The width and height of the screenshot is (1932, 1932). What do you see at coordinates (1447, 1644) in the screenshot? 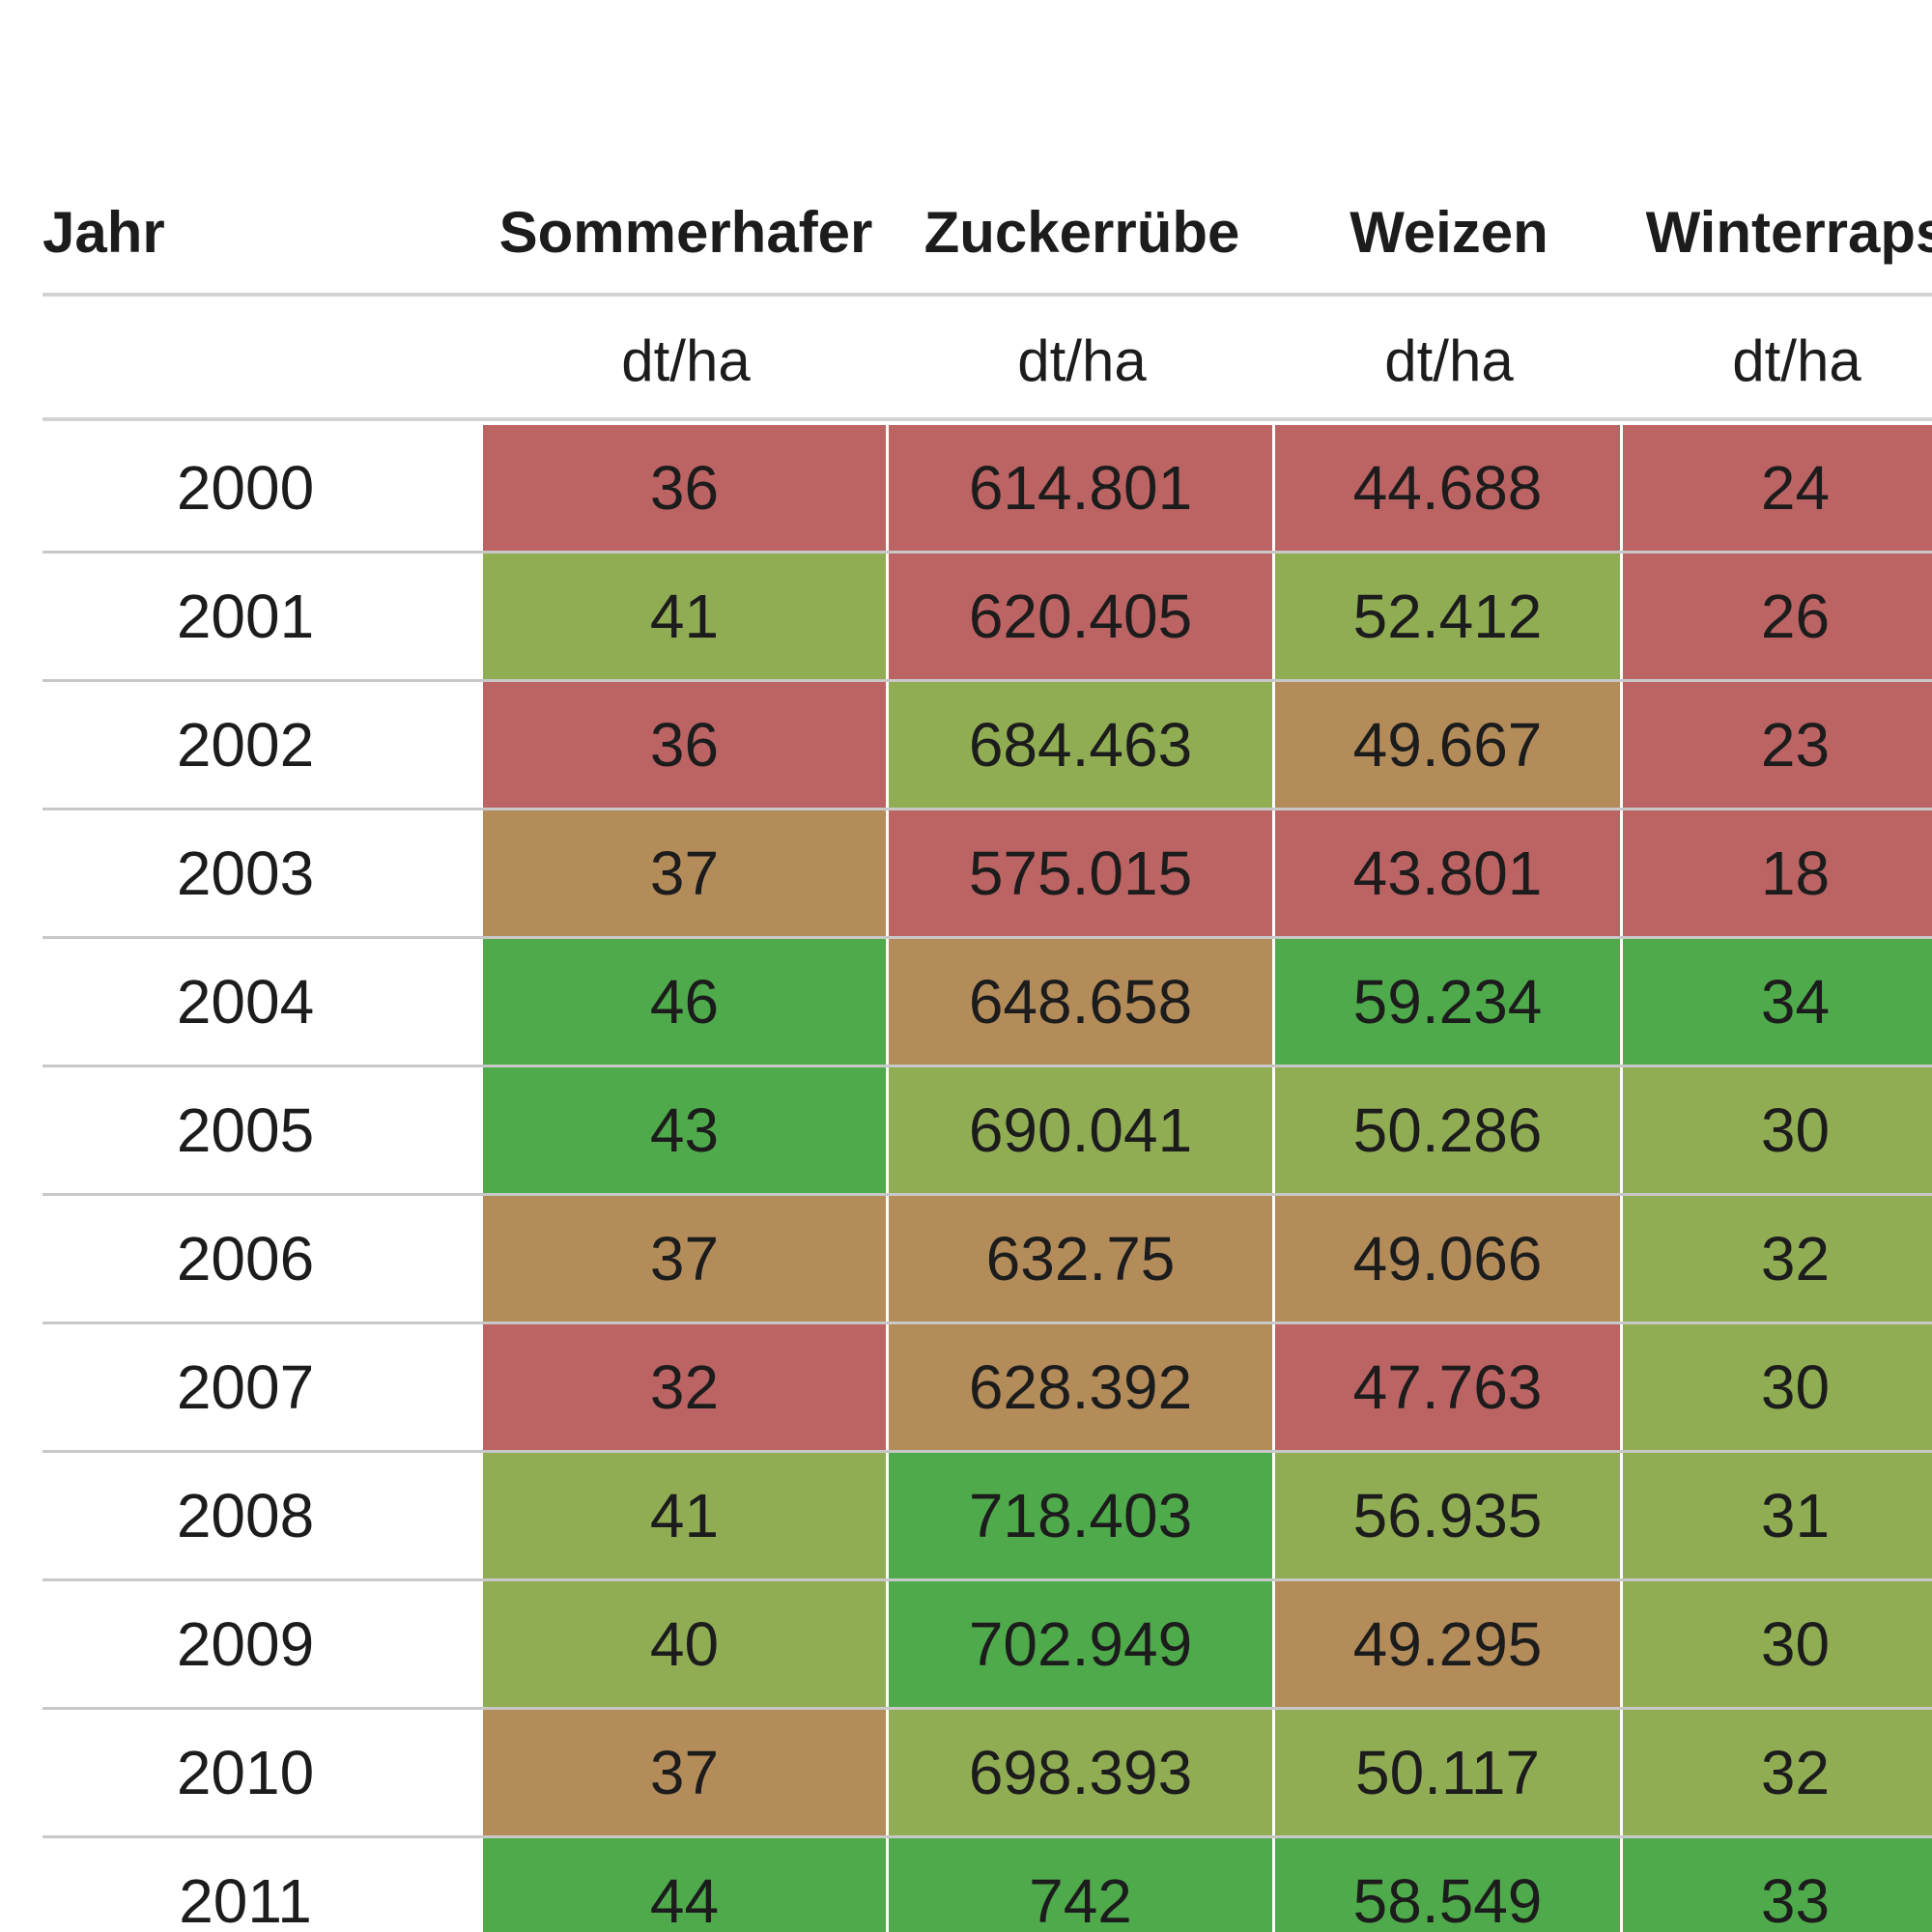
I see `value-cell-weizen: 49.295` at bounding box center [1447, 1644].